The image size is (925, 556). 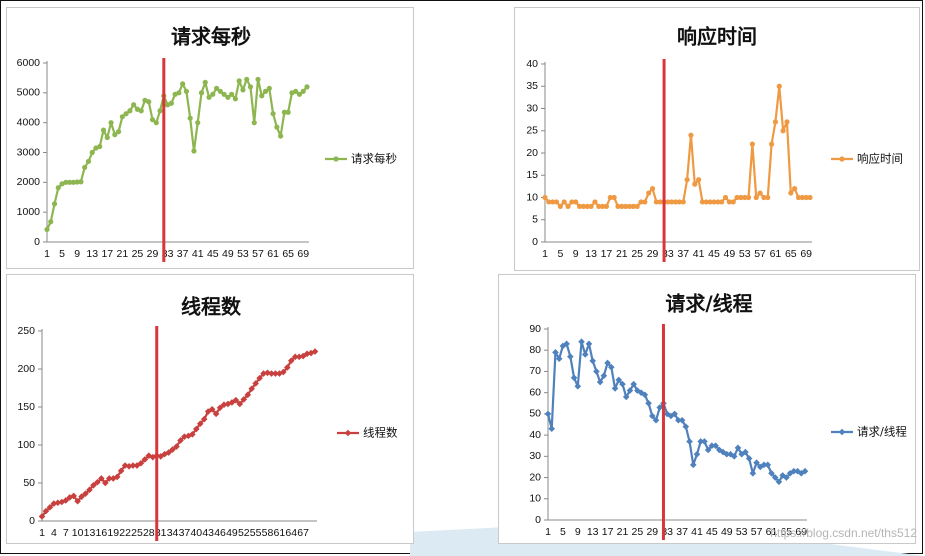 I want to click on legend-label: 请求/线程, so click(x=882, y=432).